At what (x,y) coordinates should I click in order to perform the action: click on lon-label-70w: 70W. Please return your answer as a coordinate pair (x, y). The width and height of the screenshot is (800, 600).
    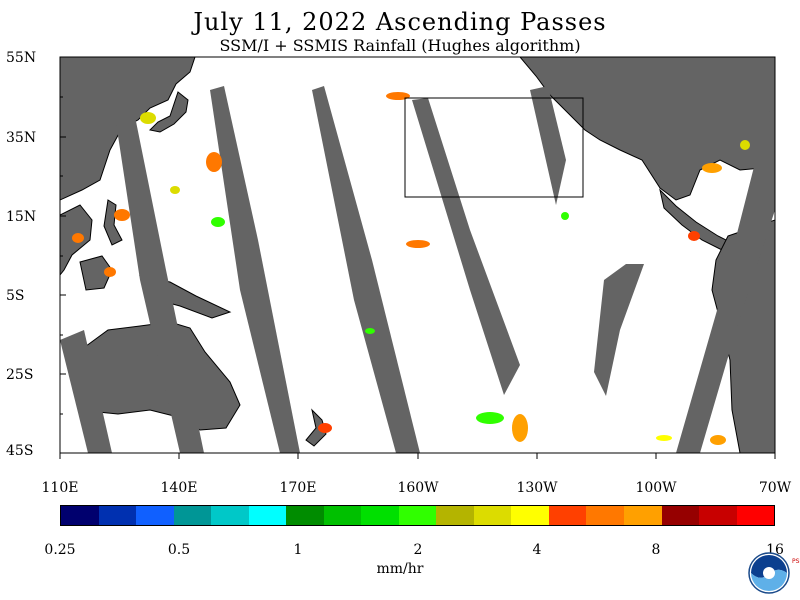
    Looking at the image, I should click on (775, 488).